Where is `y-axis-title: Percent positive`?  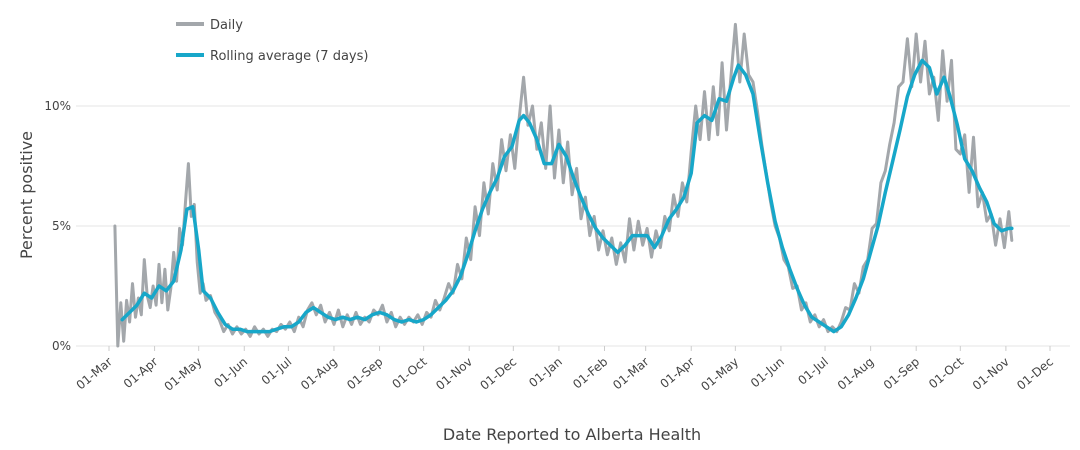
y-axis-title: Percent positive is located at coordinates (26, 195).